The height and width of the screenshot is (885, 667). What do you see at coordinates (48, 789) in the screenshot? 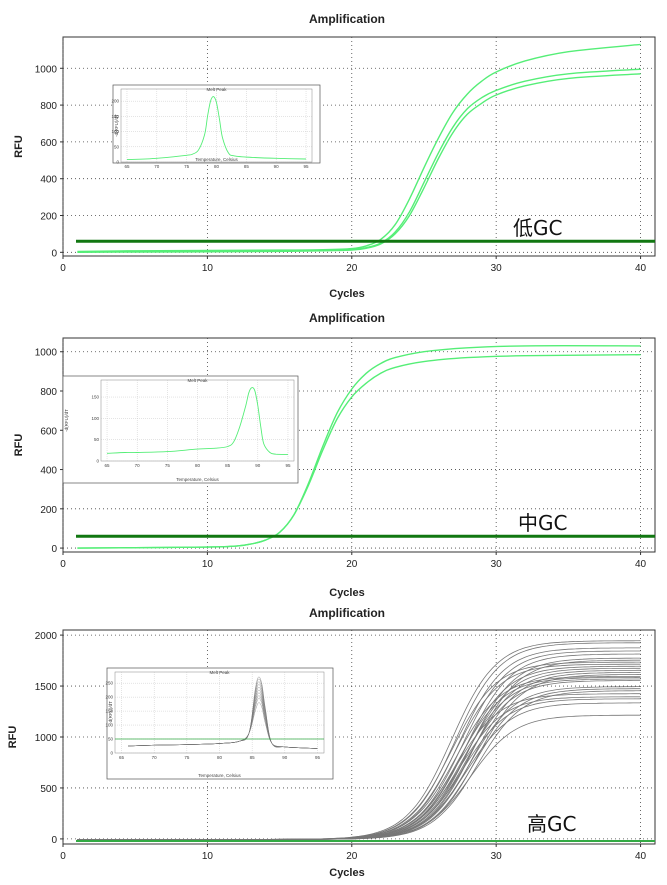
I see `y-tick-label: 500` at bounding box center [48, 789].